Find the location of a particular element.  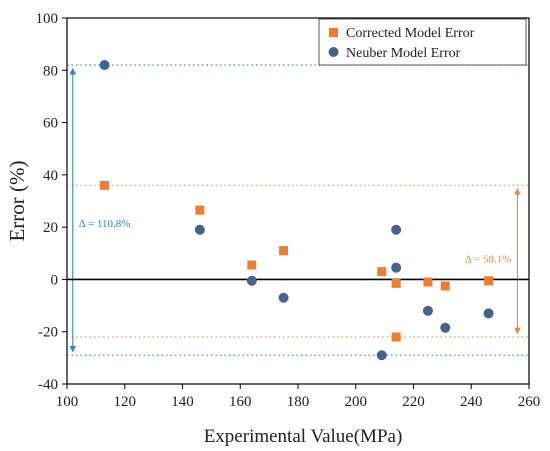

x-tick-label: 140 is located at coordinates (182, 402).